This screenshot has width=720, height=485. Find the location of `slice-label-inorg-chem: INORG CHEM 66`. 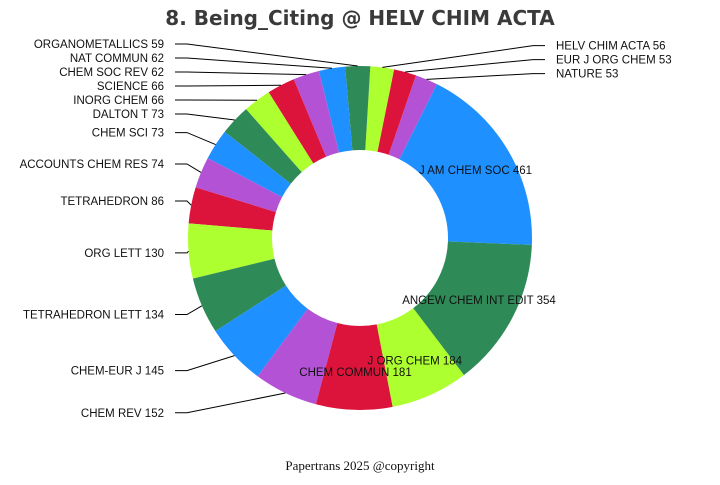

slice-label-inorg-chem: INORG CHEM 66 is located at coordinates (118, 101).